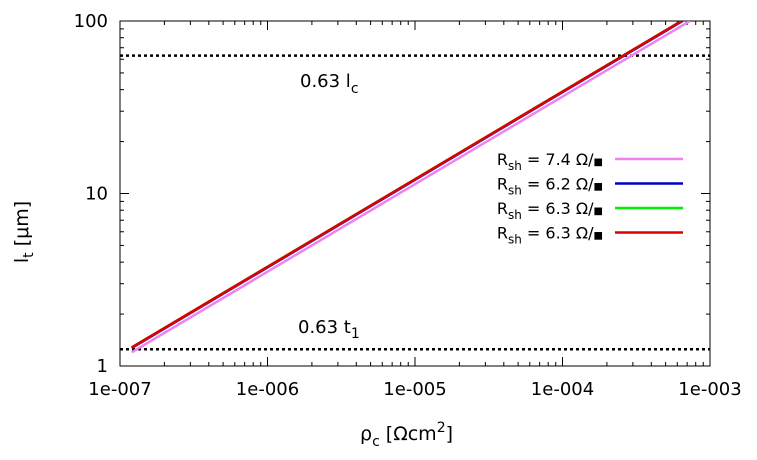  Describe the element at coordinates (550, 161) in the screenshot. I see `legend-label: Rsh = 7.4 Ω/■` at that location.